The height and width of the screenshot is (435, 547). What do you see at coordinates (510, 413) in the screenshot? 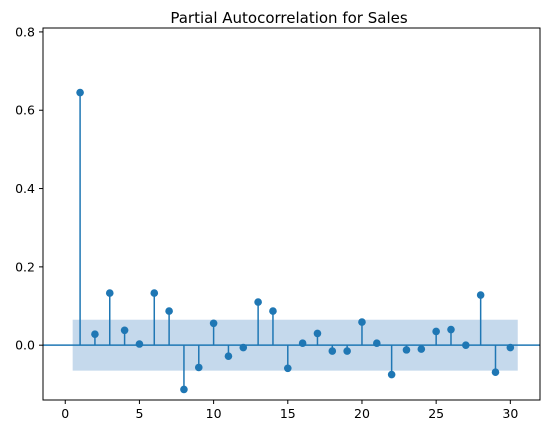
I see `x-tick-label-30: 30` at bounding box center [510, 413].